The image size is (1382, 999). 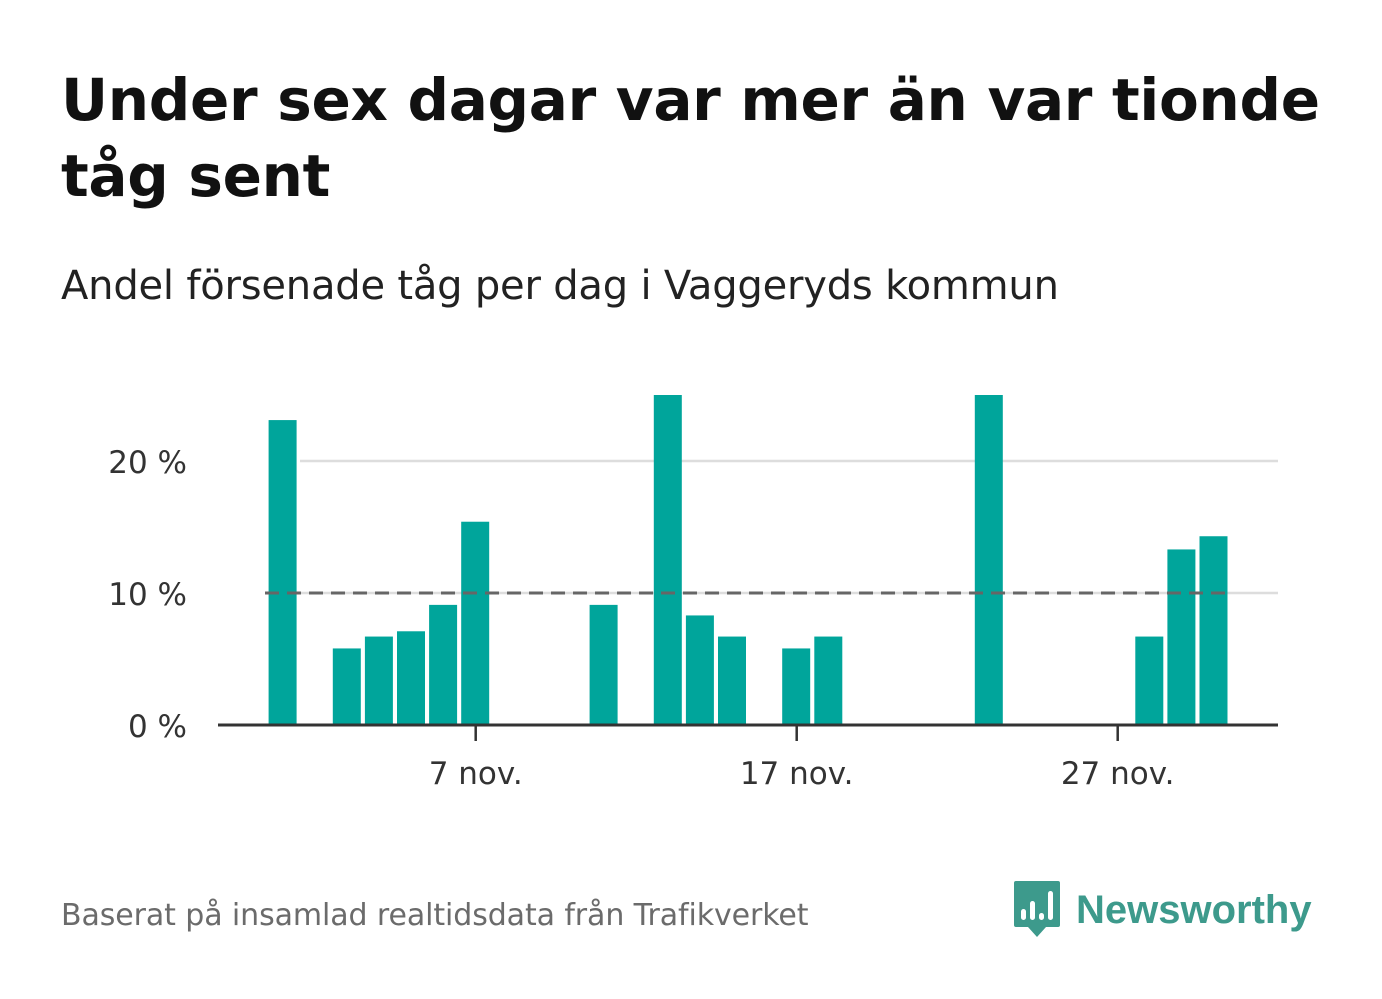 I want to click on y-tick-labels: 0 % 10 % 20 %, so click(x=147, y=595).